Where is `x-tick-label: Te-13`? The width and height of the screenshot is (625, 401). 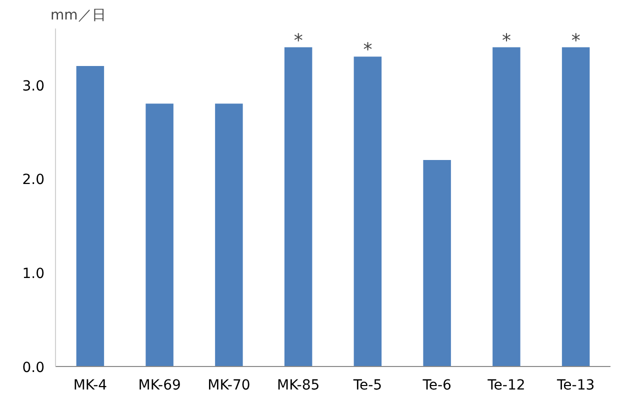
x-tick-label: Te-13 is located at coordinates (575, 386).